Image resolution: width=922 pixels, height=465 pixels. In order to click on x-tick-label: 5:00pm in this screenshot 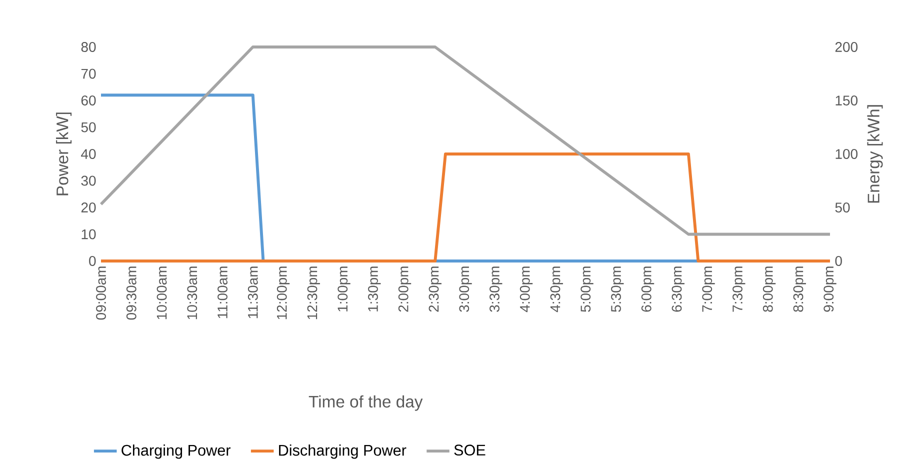, I will do `click(587, 289)`.